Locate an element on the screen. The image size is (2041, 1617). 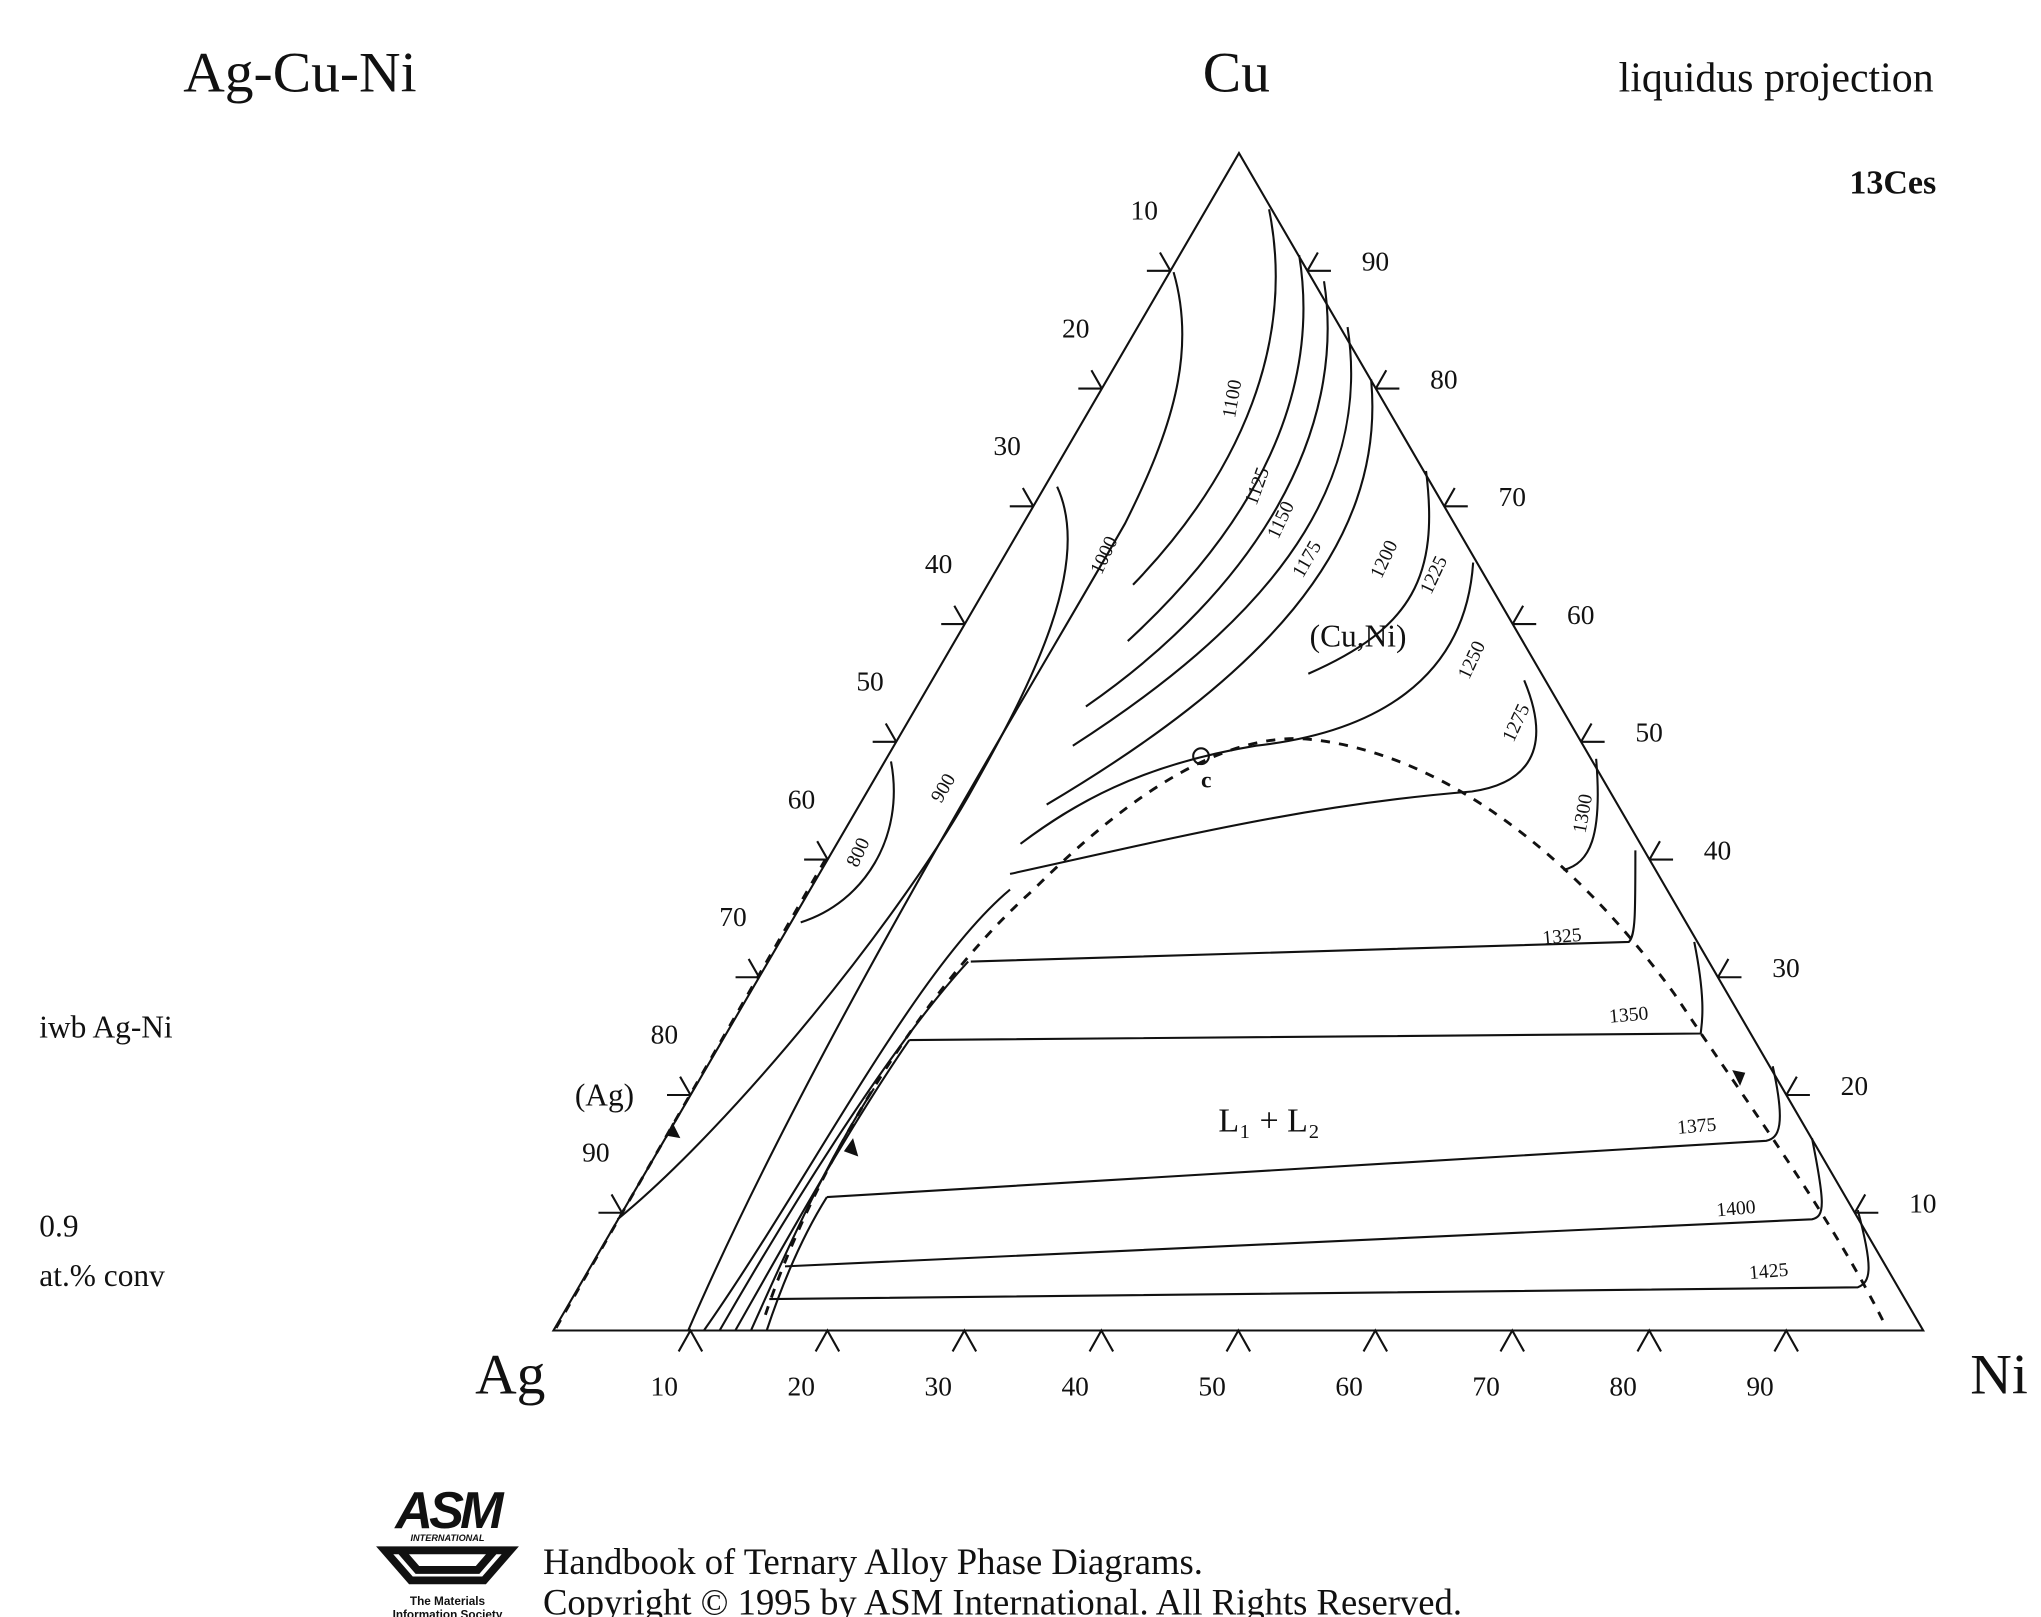
code: 13Ces is located at coordinates (1892, 183).